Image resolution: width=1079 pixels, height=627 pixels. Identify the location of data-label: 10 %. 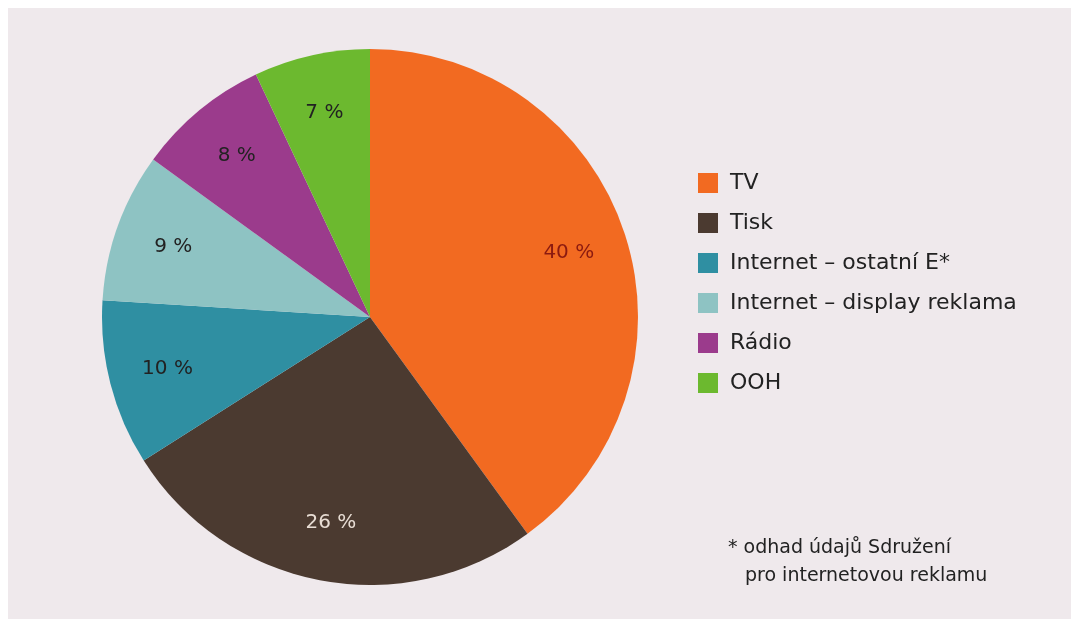
(167, 367).